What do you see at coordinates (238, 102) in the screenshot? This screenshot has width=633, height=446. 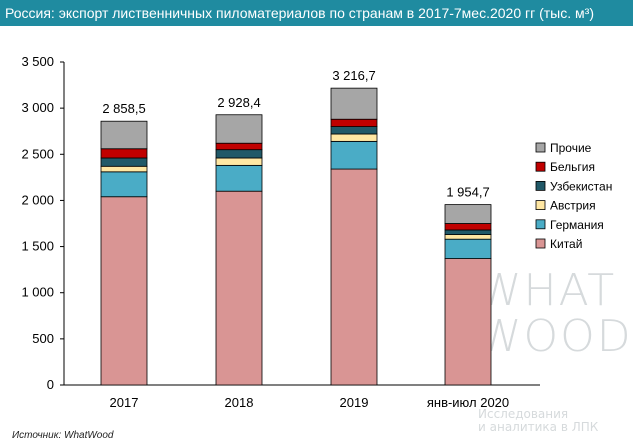 I see `bar-total-label: 2 928,4` at bounding box center [238, 102].